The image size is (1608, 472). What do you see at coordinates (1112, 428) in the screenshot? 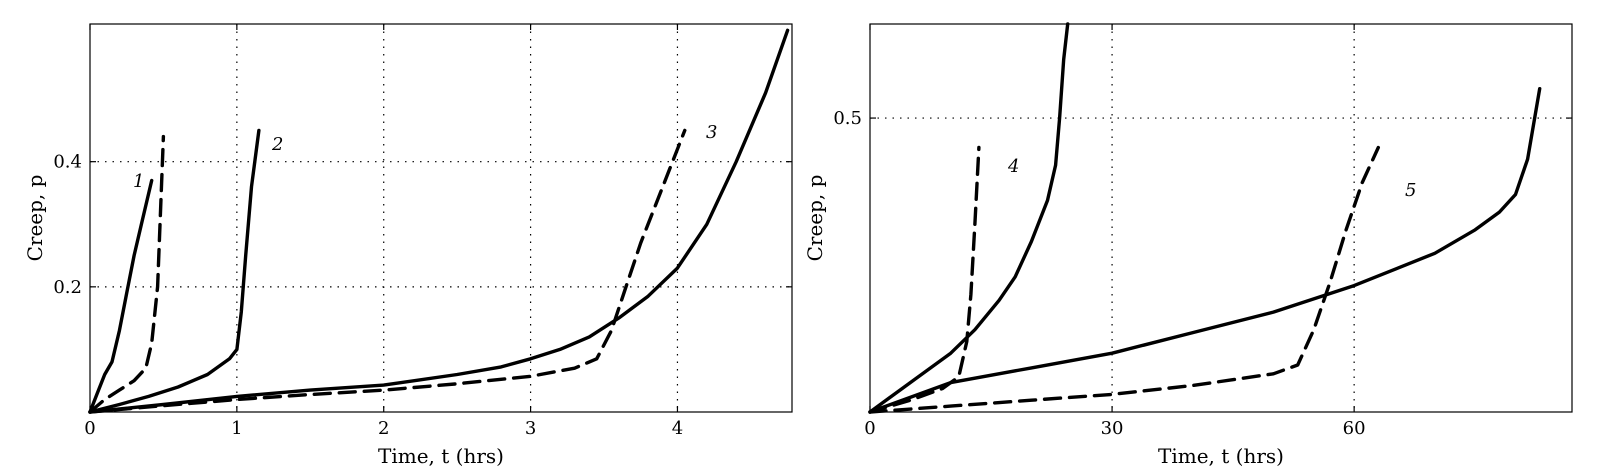
I see `right-x-tick-label: 30` at bounding box center [1112, 428].